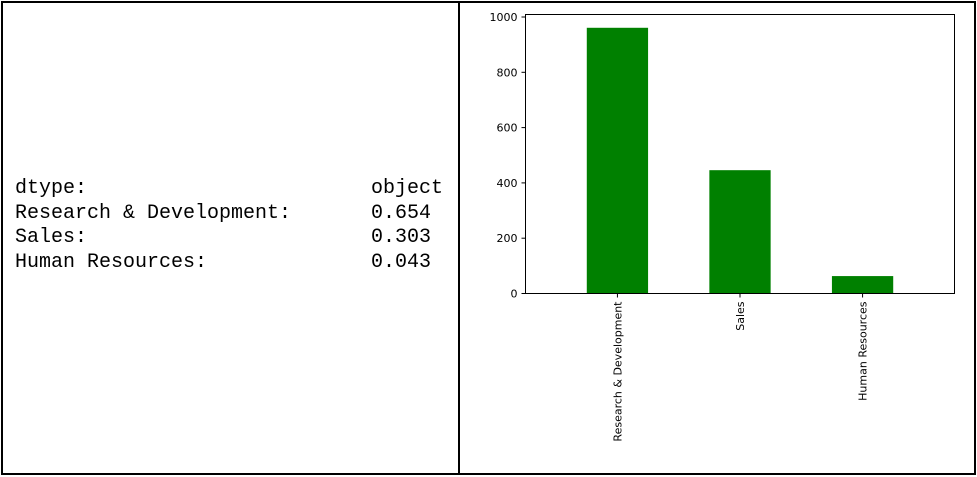 The image size is (977, 477). I want to click on stat-key: Research & Development:, so click(153, 213).